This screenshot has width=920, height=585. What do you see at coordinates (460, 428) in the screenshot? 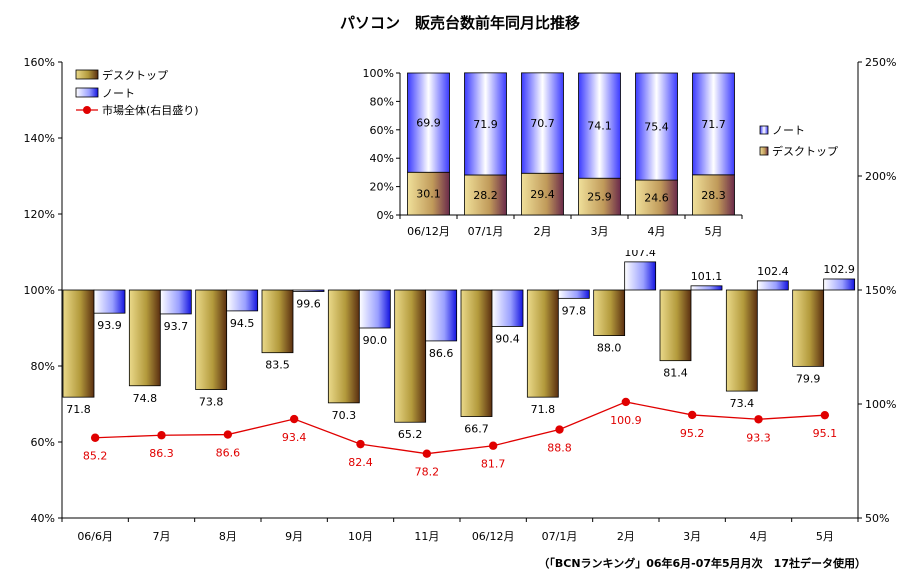
I see `market-line-path` at bounding box center [460, 428].